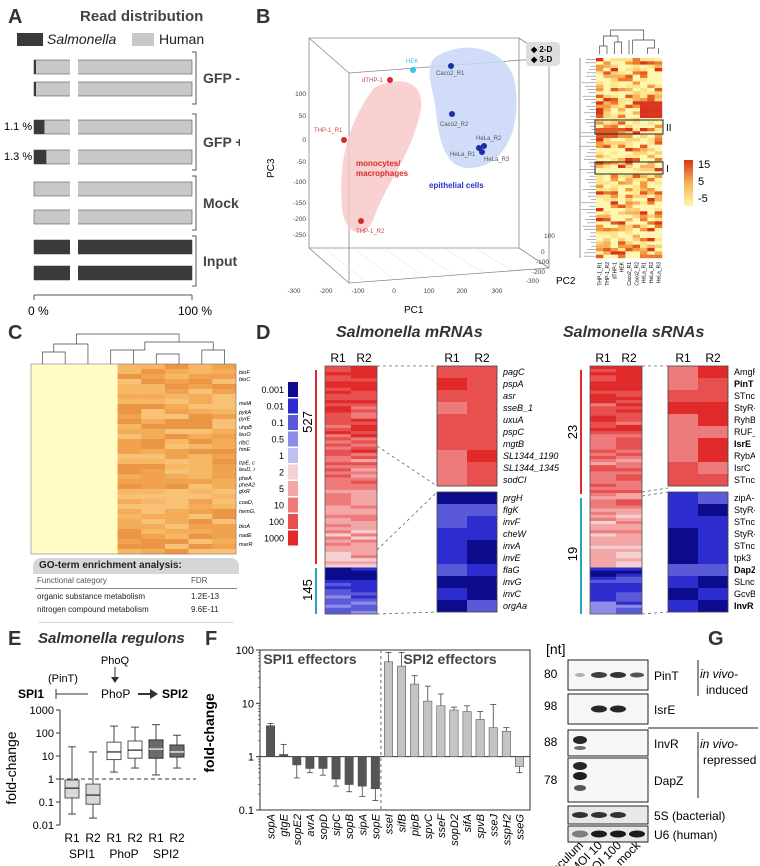 The image size is (760, 866). What do you see at coordinates (510, 396) in the screenshot?
I see `gene-label: asr` at bounding box center [510, 396].